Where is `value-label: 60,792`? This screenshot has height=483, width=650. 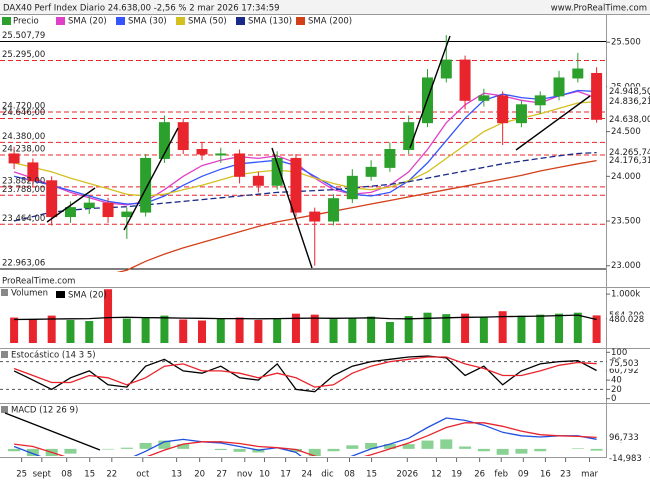
value-label: 60,792 is located at coordinates (624, 371).